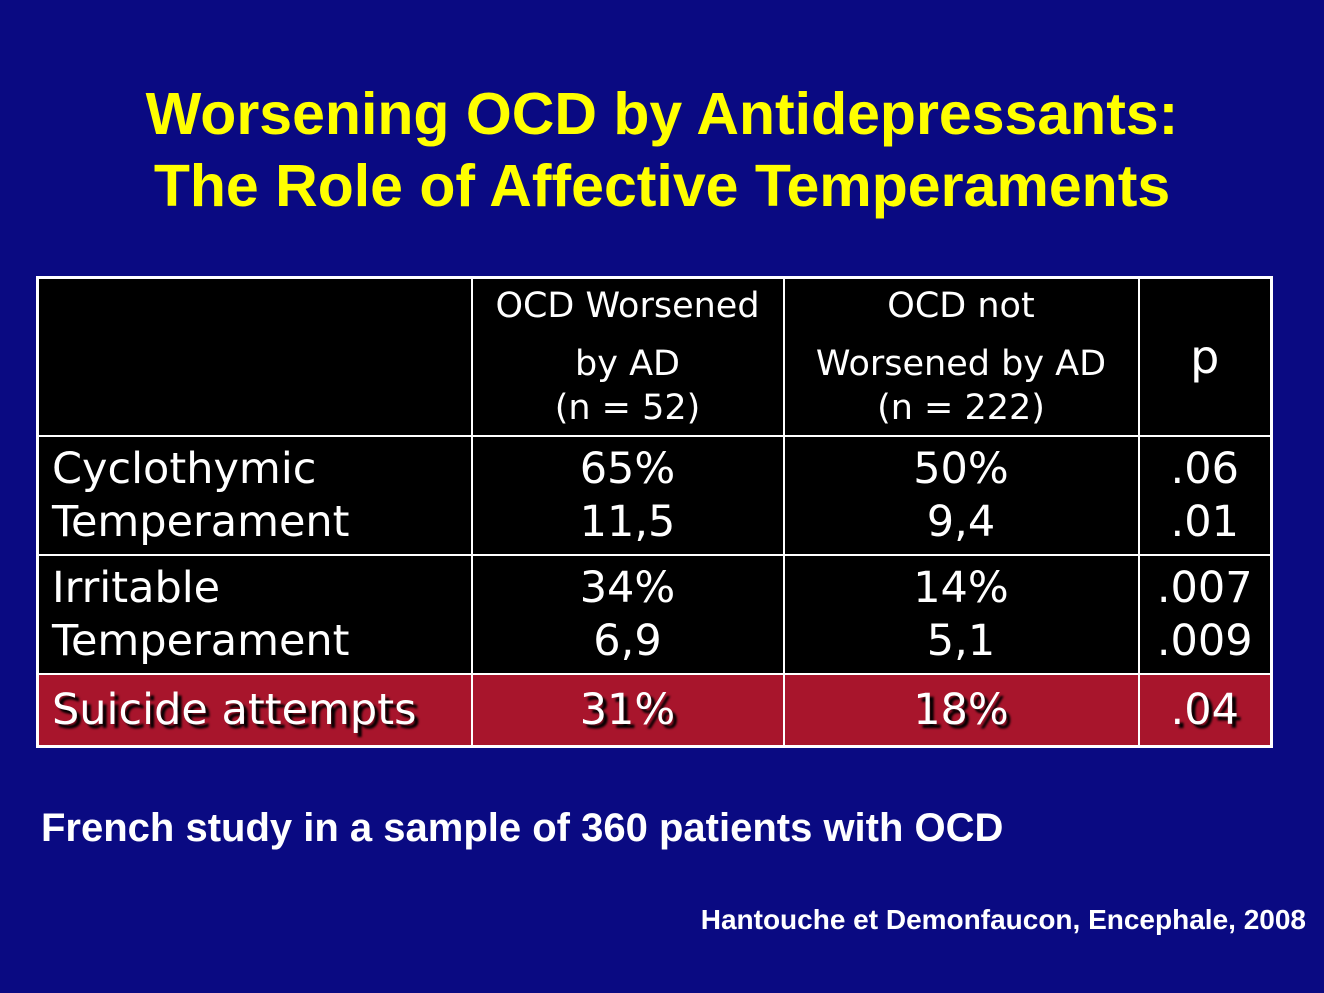  Describe the element at coordinates (662, 114) in the screenshot. I see `title-line-1: Worsening OCD by Antidepressants:` at that location.